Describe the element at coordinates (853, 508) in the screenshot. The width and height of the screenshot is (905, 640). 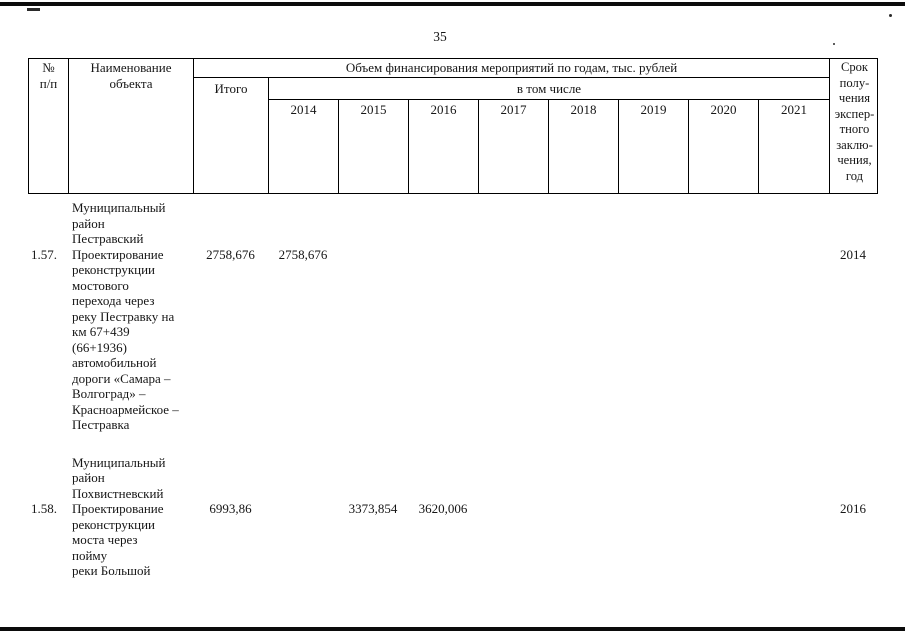
I see `term-value: 2016` at that location.